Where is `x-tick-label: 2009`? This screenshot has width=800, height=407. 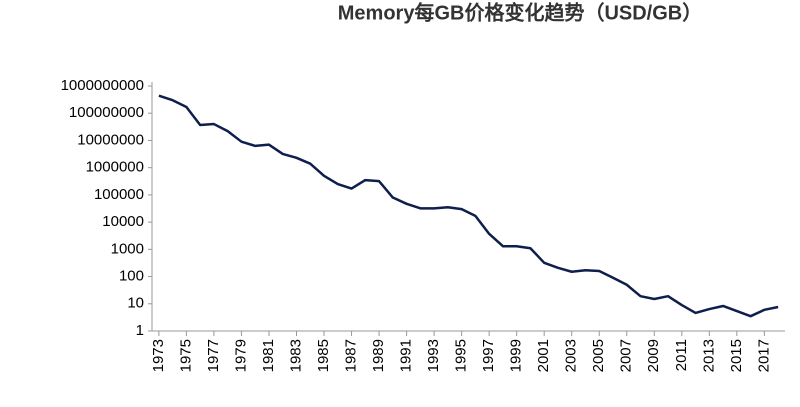
x-tick-label: 2009 is located at coordinates (653, 355).